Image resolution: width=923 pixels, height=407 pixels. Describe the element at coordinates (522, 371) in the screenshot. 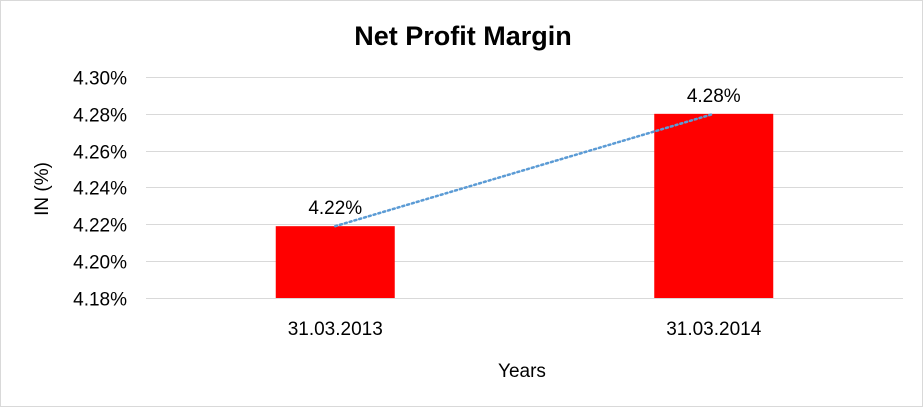

I see `x-axis-title: Years` at that location.